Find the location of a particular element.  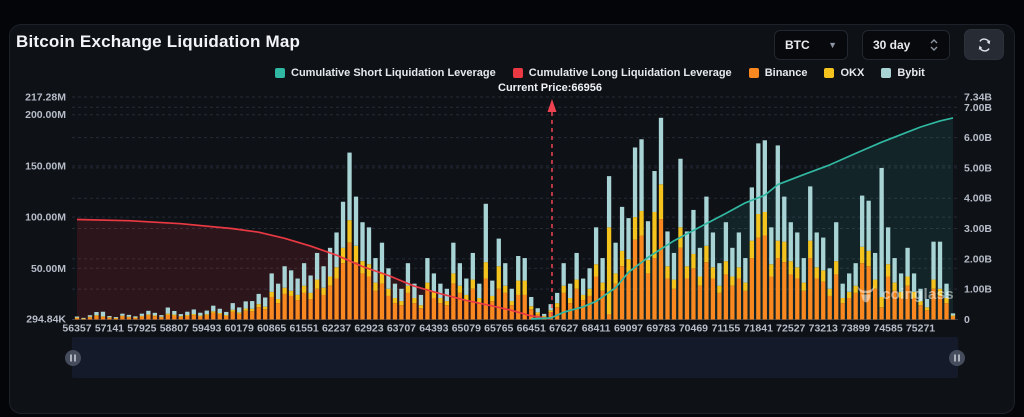

datazoom-handle-right-grip is located at coordinates (957, 358).